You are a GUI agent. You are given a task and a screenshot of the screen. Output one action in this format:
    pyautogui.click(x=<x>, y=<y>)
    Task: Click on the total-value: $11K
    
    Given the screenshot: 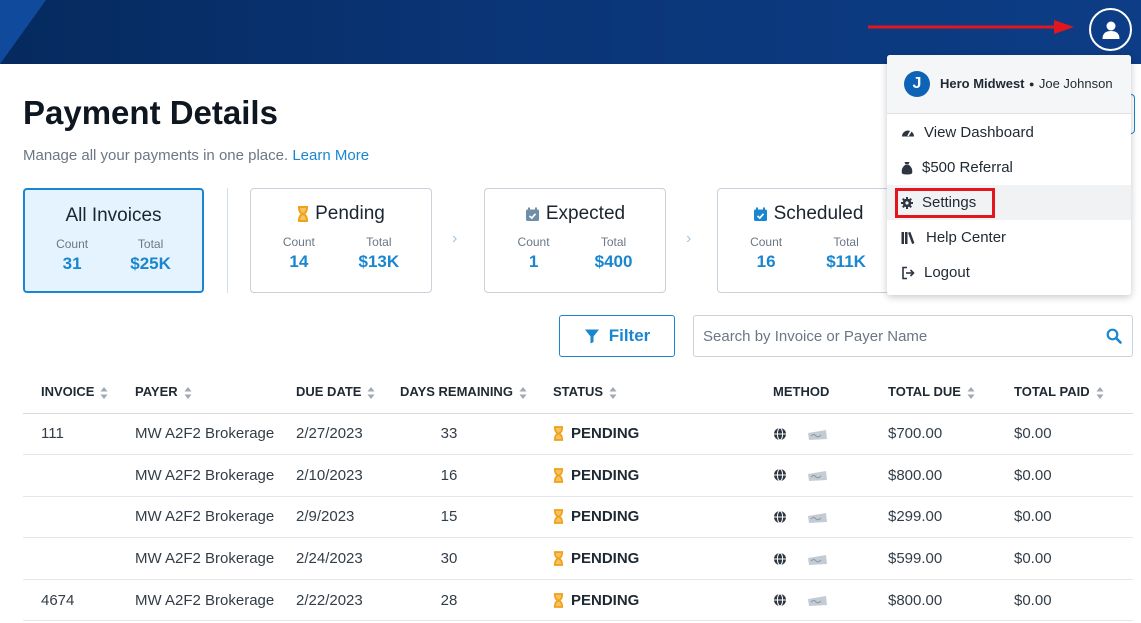 What is the action you would take?
    pyautogui.click(x=846, y=261)
    